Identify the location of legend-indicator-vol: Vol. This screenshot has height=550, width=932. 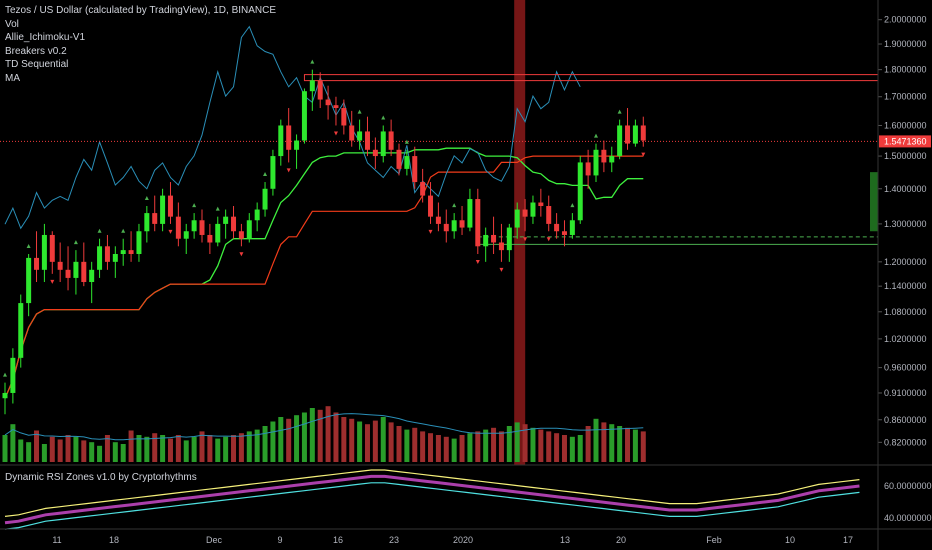
(12, 24).